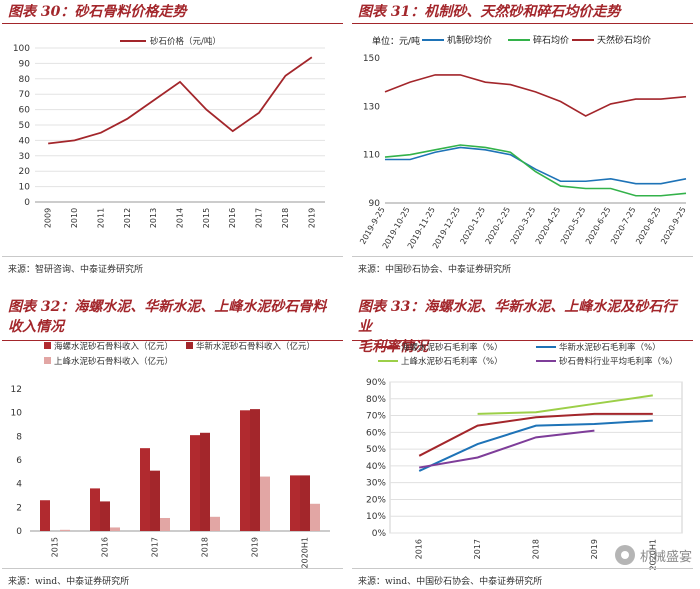  I want to click on y-tick-label: 70%, so click(376, 417).